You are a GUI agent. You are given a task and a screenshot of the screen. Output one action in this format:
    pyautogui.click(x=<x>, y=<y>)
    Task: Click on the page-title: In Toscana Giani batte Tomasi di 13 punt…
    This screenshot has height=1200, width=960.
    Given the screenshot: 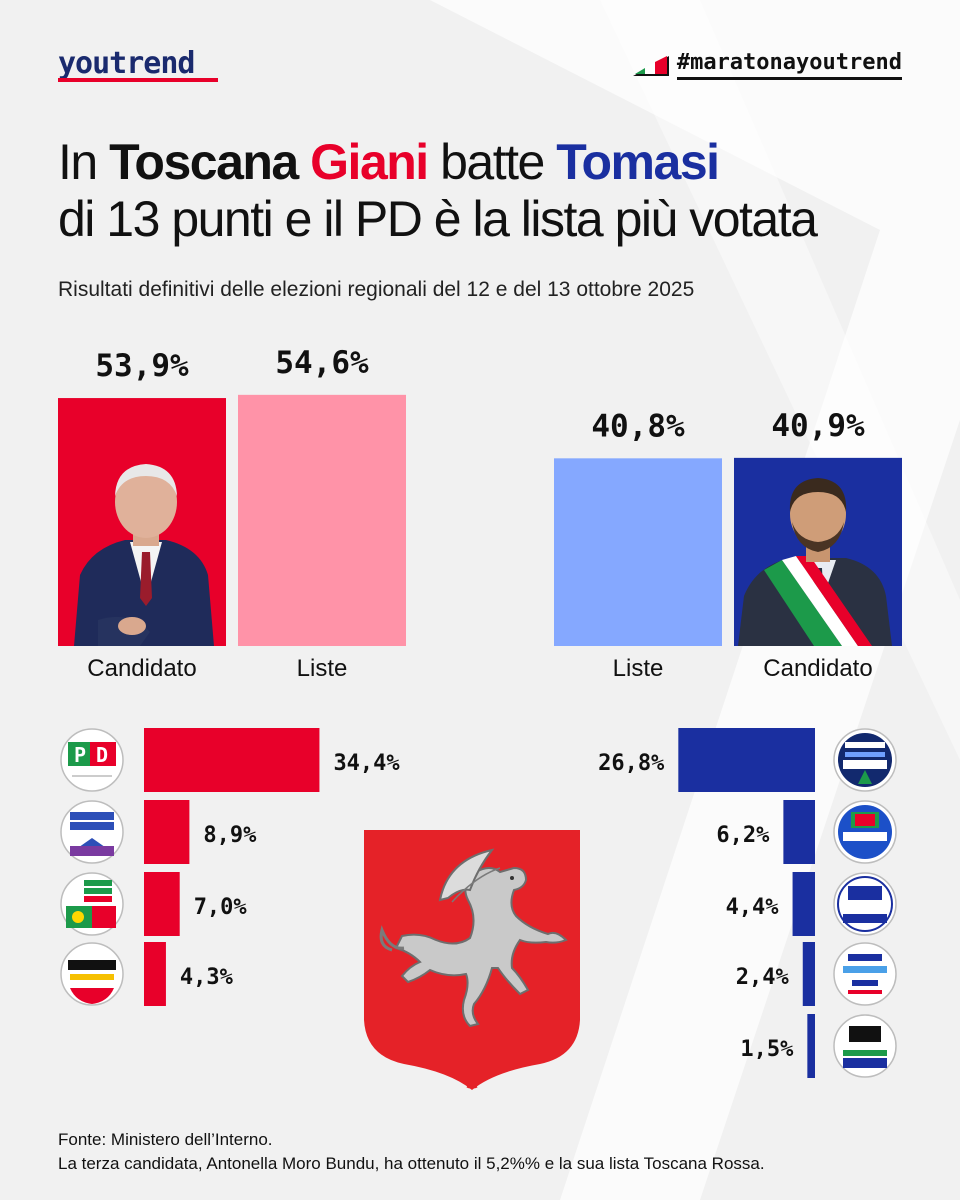 What is the action you would take?
    pyautogui.click(x=438, y=190)
    